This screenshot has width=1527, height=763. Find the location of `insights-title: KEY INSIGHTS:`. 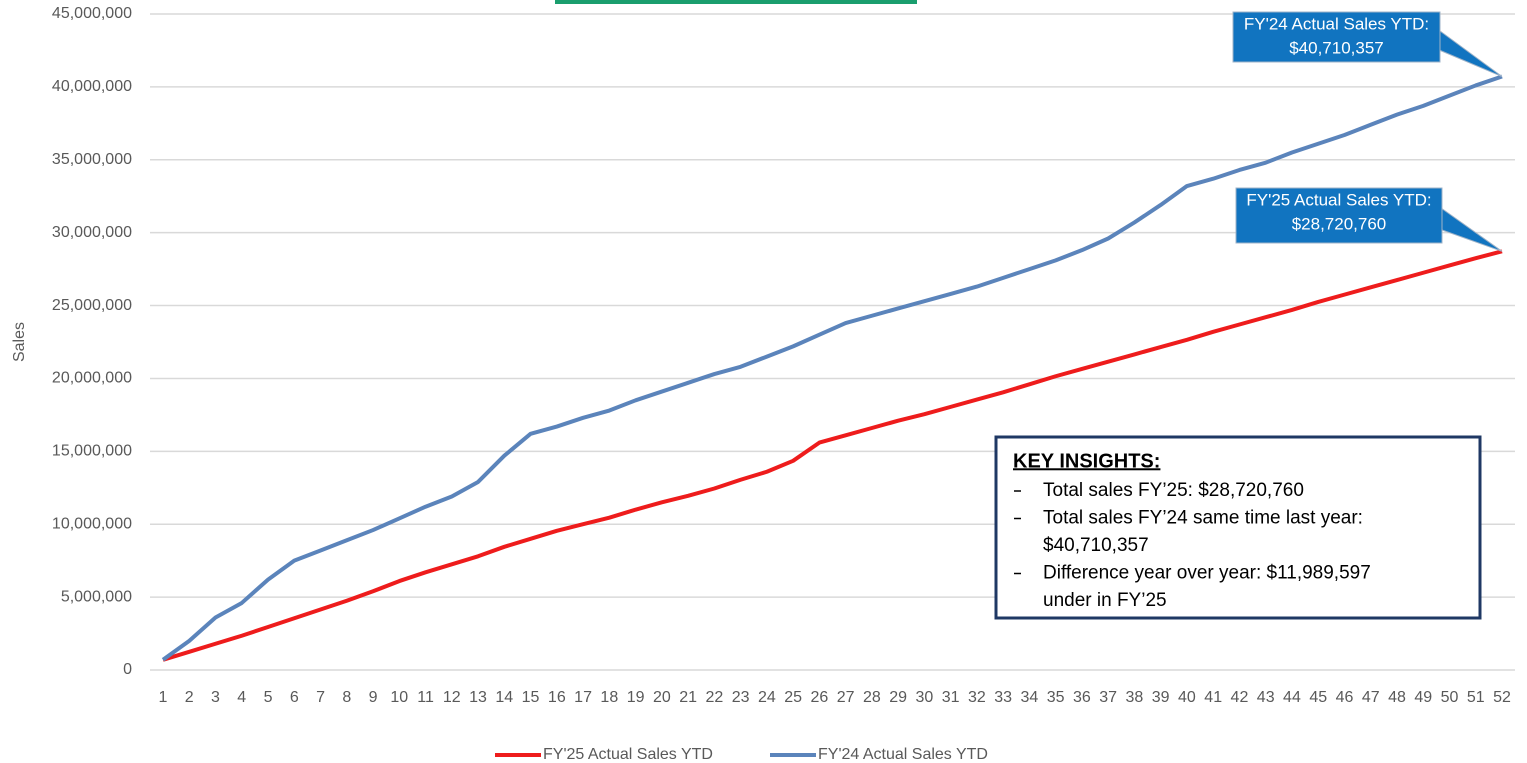

insights-title: KEY INSIGHTS: is located at coordinates (1086, 461).